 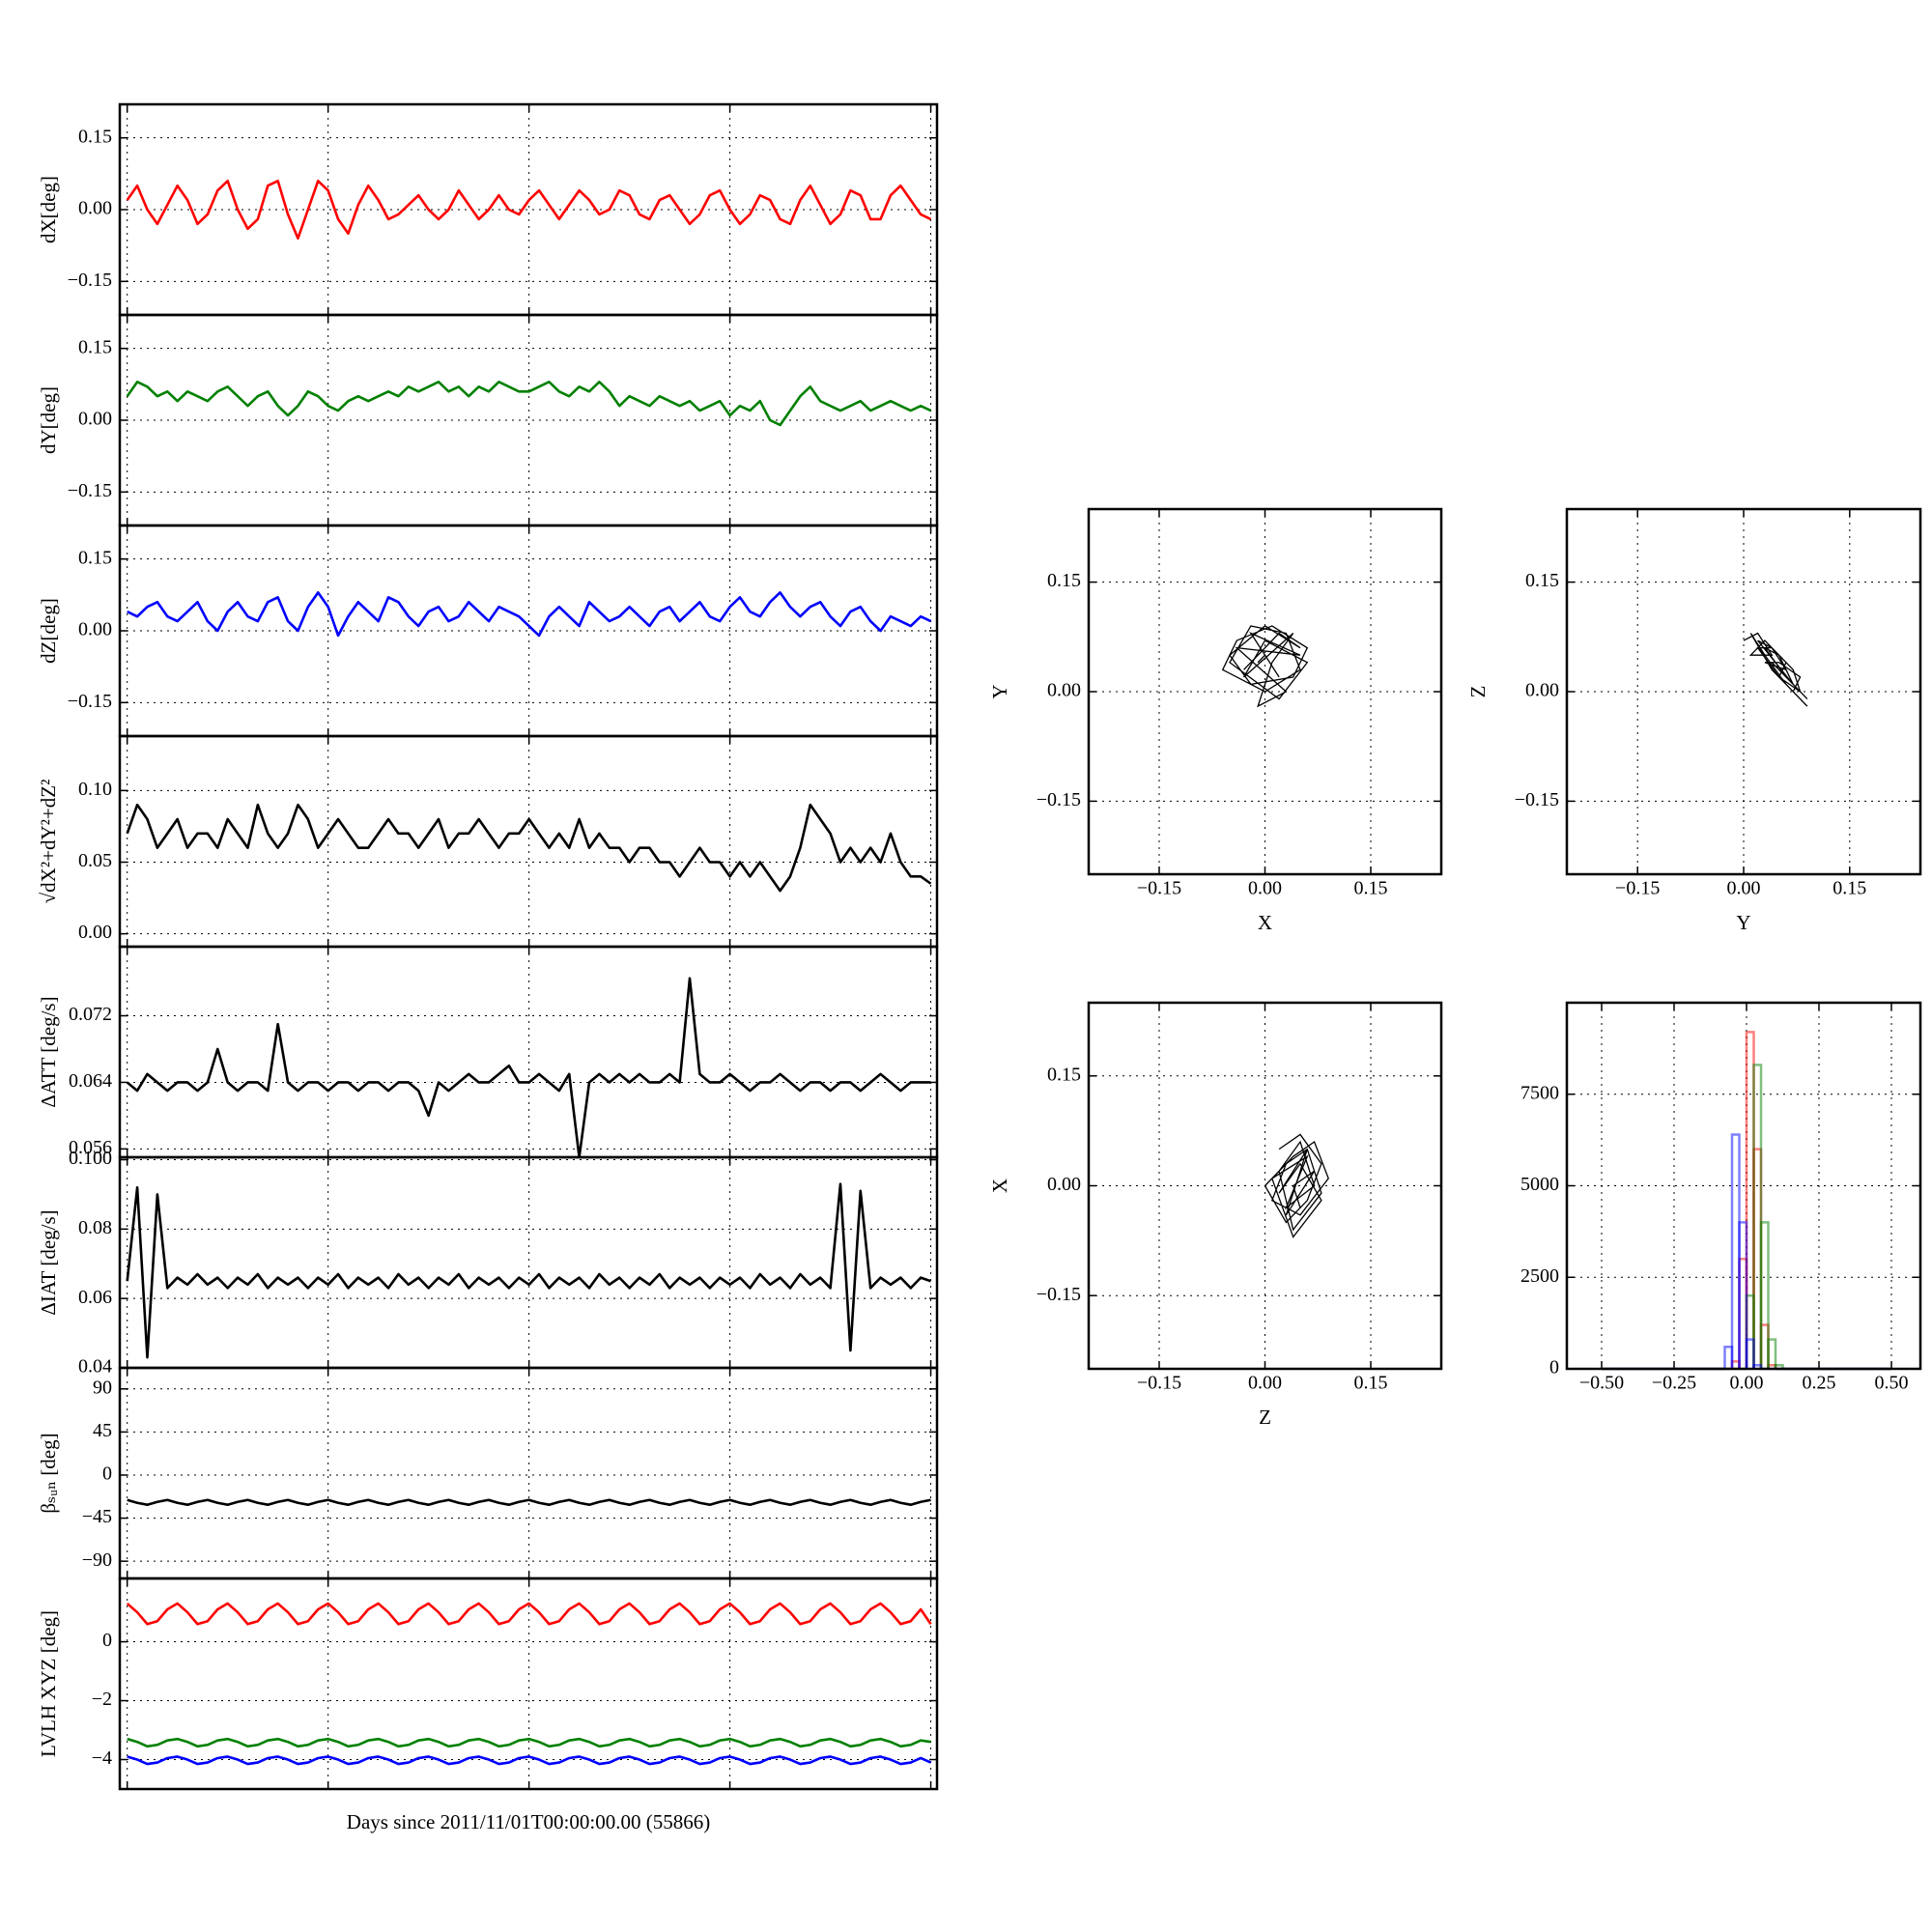 What do you see at coordinates (90, 1014) in the screenshot?
I see `y-tick-label: 0.072` at bounding box center [90, 1014].